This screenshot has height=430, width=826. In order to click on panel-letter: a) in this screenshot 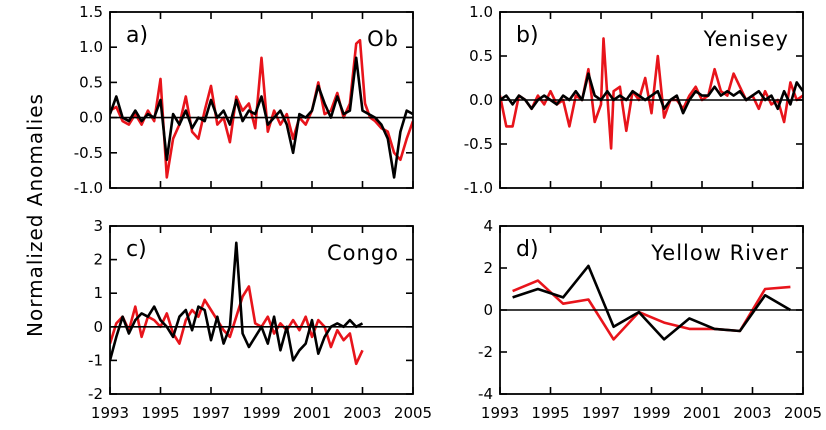, I will do `click(137, 35)`.